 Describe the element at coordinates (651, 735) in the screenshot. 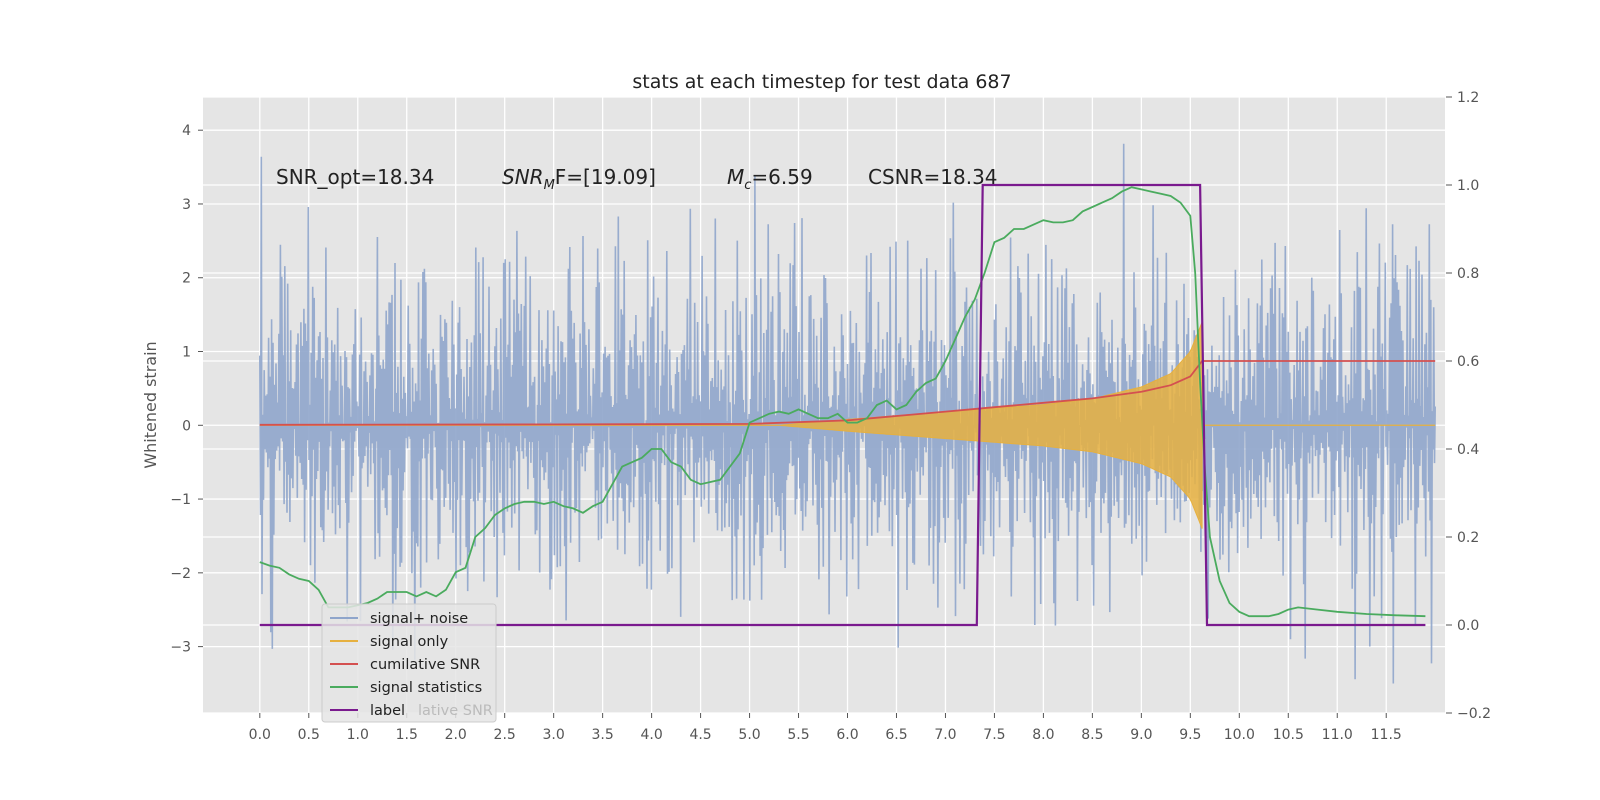

I see `x-tick-label: 4.0` at that location.